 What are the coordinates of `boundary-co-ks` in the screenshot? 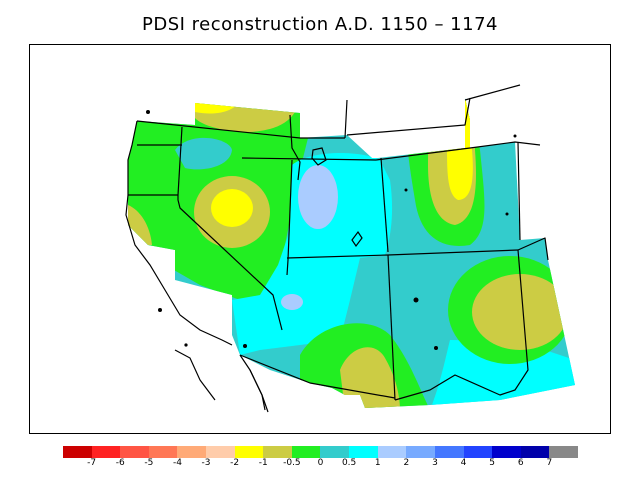 It's located at (519, 191).